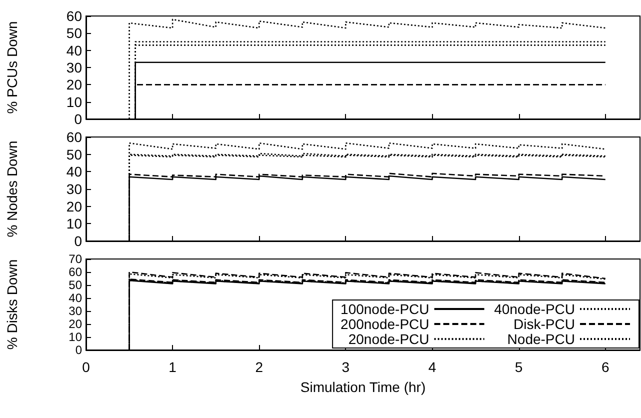 Image resolution: width=641 pixels, height=418 pixels. I want to click on legend-label: 40node-PCU, so click(534, 309).